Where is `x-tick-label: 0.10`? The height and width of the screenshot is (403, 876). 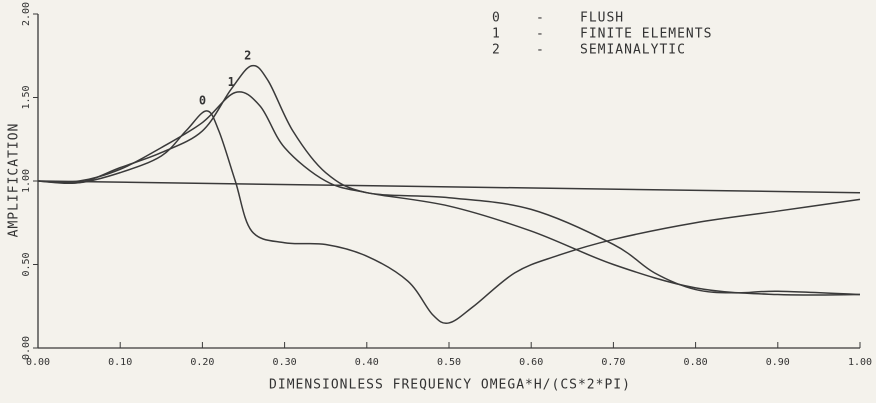 x-tick-label: 0.10 is located at coordinates (120, 362).